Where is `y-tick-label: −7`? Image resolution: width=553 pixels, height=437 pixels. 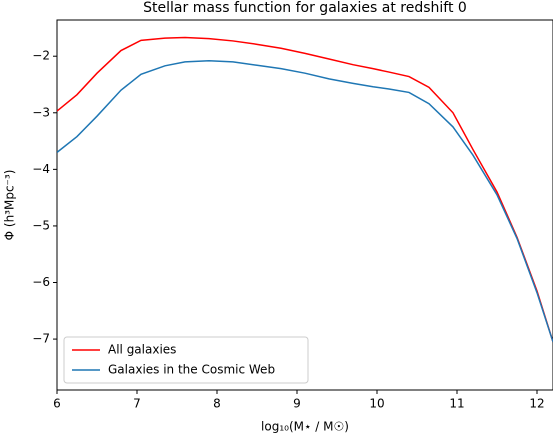
y-tick-label: −7 is located at coordinates (41, 339).